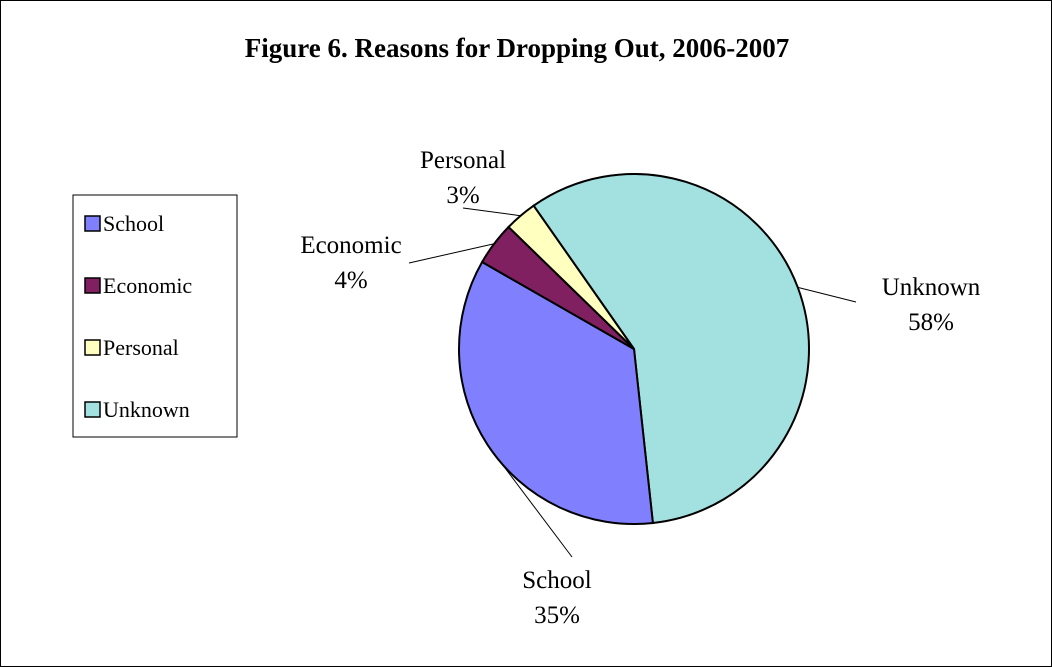 The image size is (1052, 667). Describe the element at coordinates (92, 409) in the screenshot. I see `legend-swatch-unknown` at that location.